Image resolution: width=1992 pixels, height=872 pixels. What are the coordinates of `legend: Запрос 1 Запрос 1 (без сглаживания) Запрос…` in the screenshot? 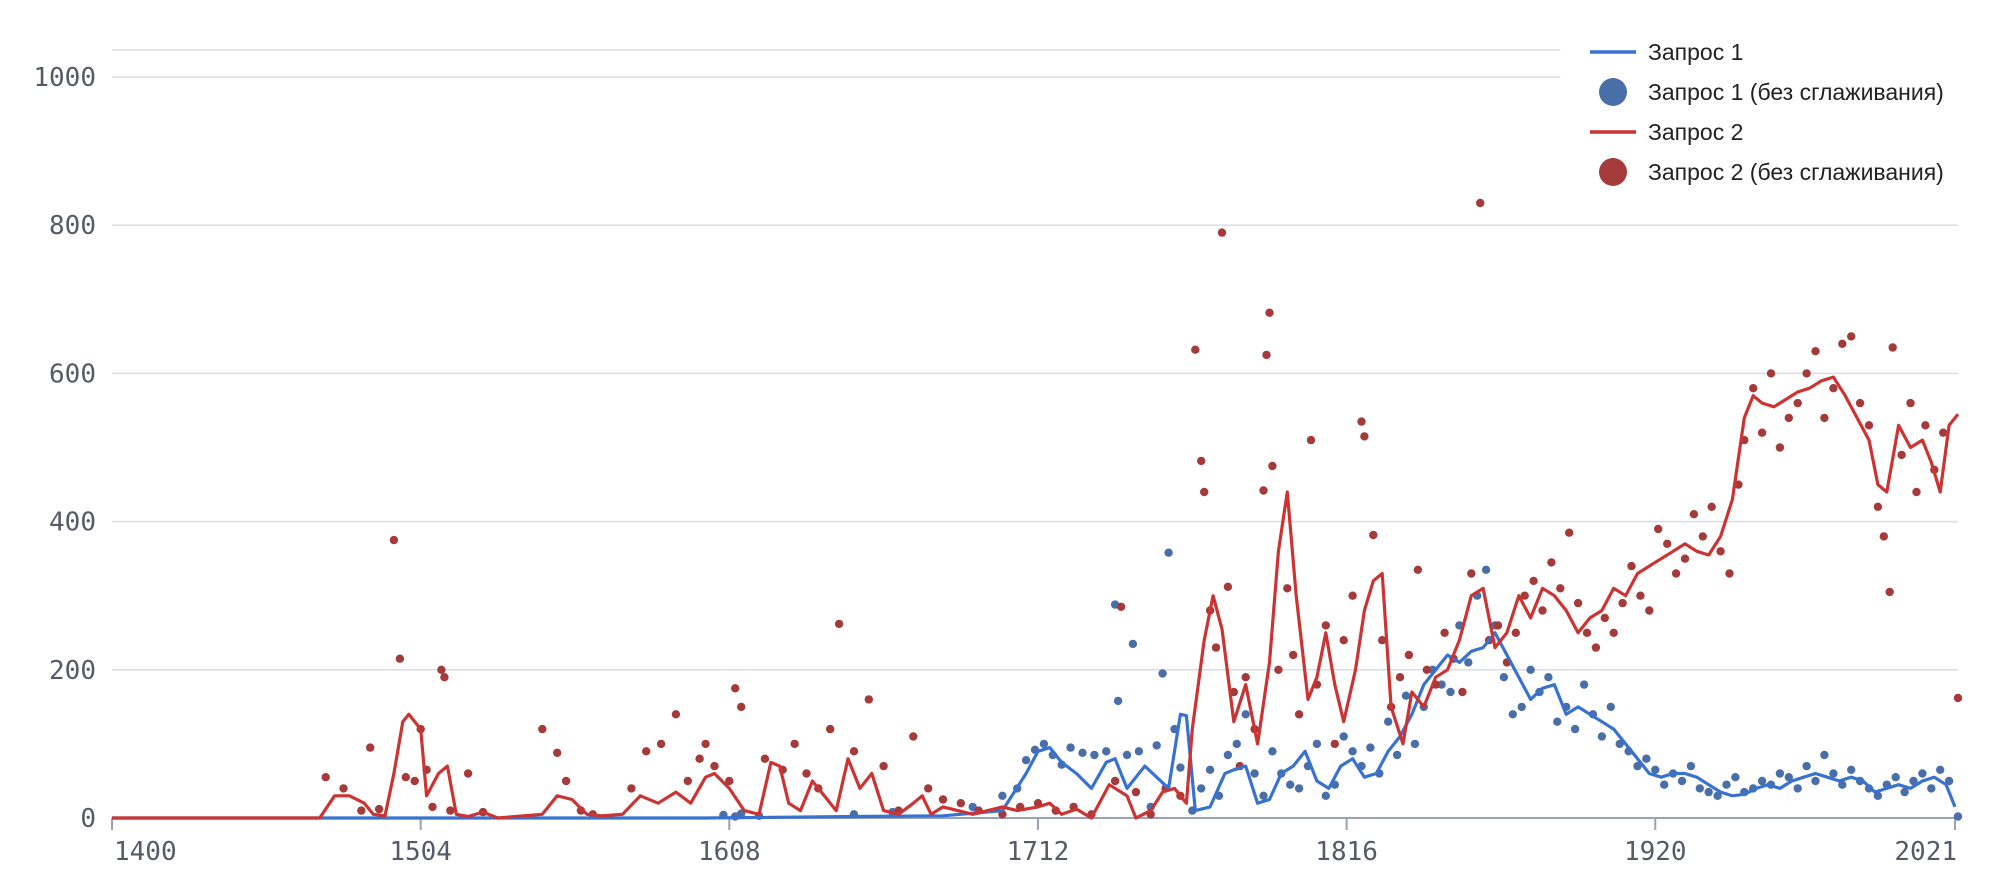 It's located at (1767, 112).